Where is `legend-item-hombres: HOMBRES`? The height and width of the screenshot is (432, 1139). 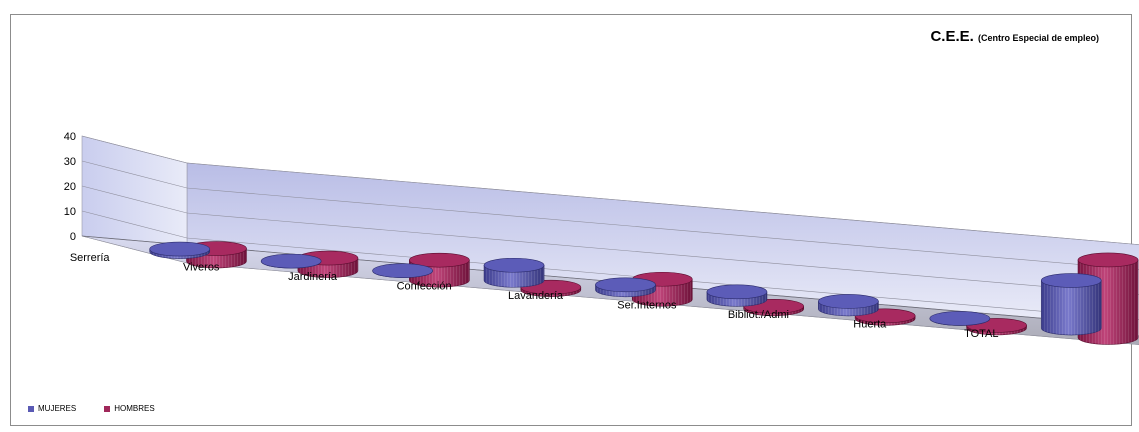
legend-item-hombres: HOMBRES is located at coordinates (129, 408).